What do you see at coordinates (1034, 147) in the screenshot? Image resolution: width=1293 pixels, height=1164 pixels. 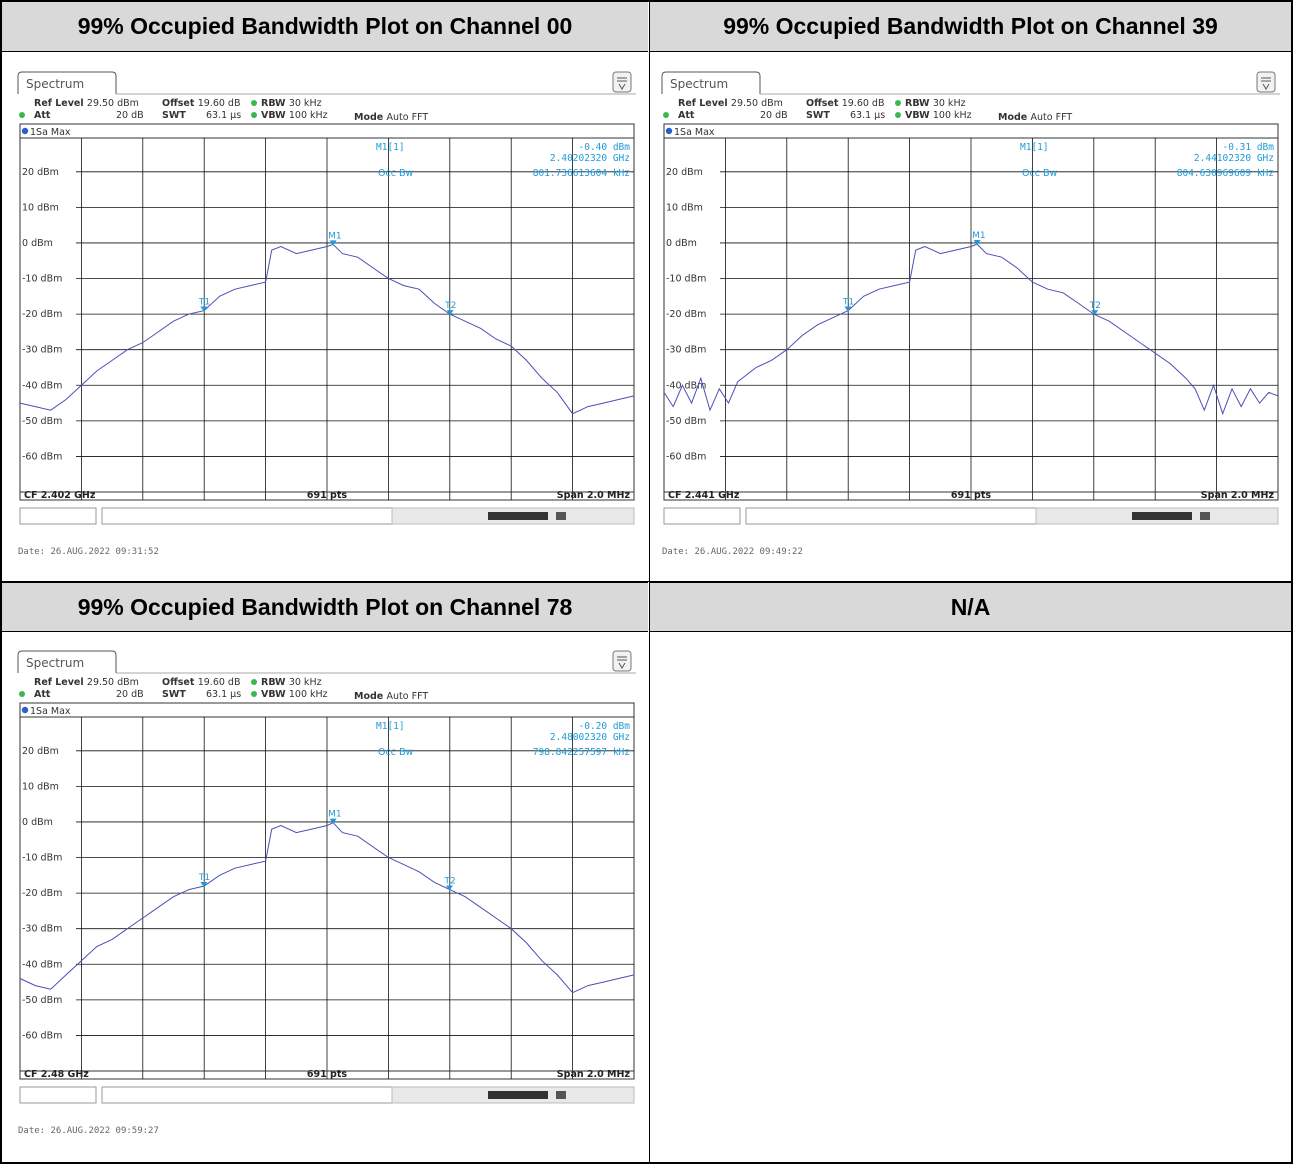 I see `marker-name: M1[1]` at bounding box center [1034, 147].